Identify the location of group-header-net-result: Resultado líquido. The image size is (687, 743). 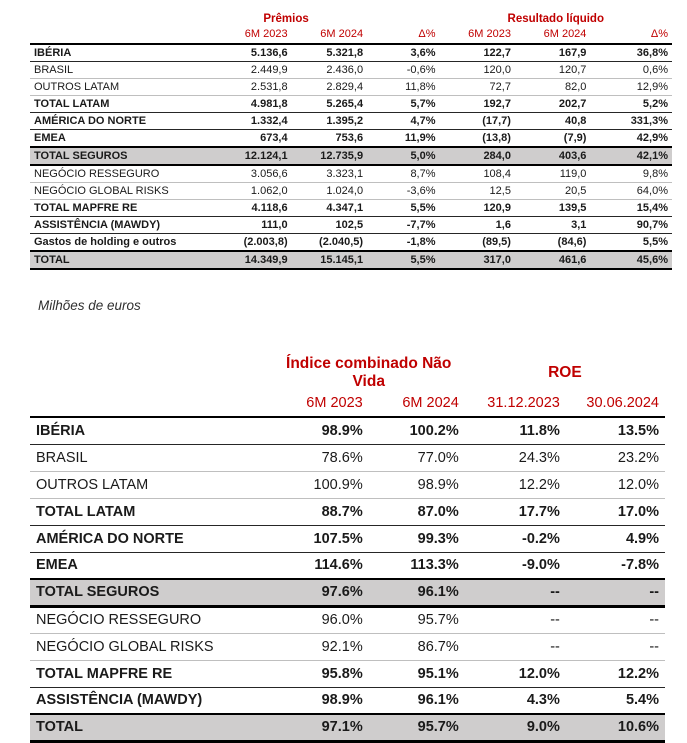
(556, 19).